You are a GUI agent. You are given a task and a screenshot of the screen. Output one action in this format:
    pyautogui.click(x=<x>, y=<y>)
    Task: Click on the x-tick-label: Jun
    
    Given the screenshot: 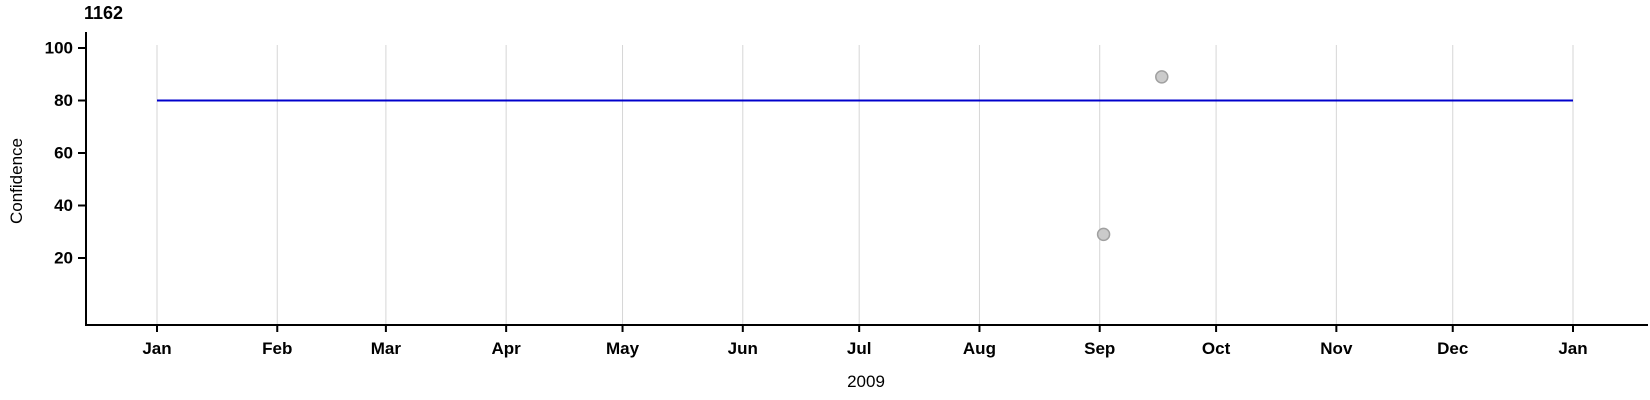 What is the action you would take?
    pyautogui.click(x=743, y=348)
    